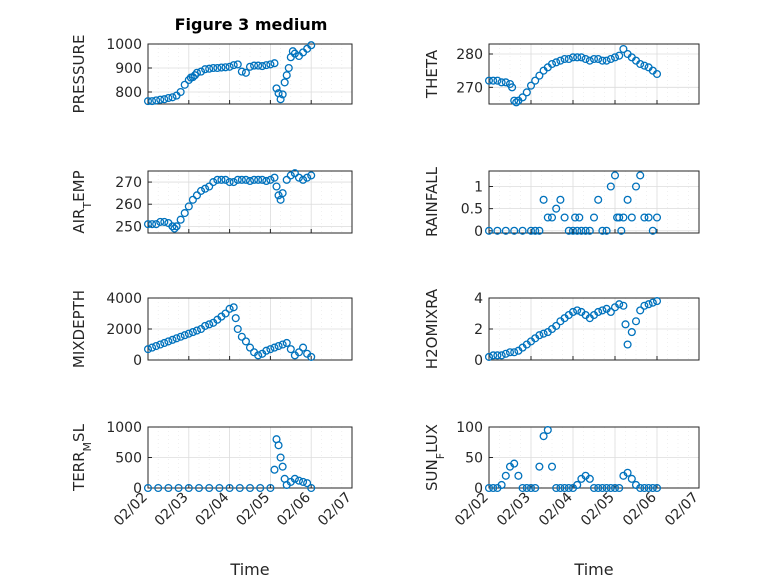  What do you see at coordinates (469, 55) in the screenshot?
I see `y-tick-label: 280` at bounding box center [469, 55].